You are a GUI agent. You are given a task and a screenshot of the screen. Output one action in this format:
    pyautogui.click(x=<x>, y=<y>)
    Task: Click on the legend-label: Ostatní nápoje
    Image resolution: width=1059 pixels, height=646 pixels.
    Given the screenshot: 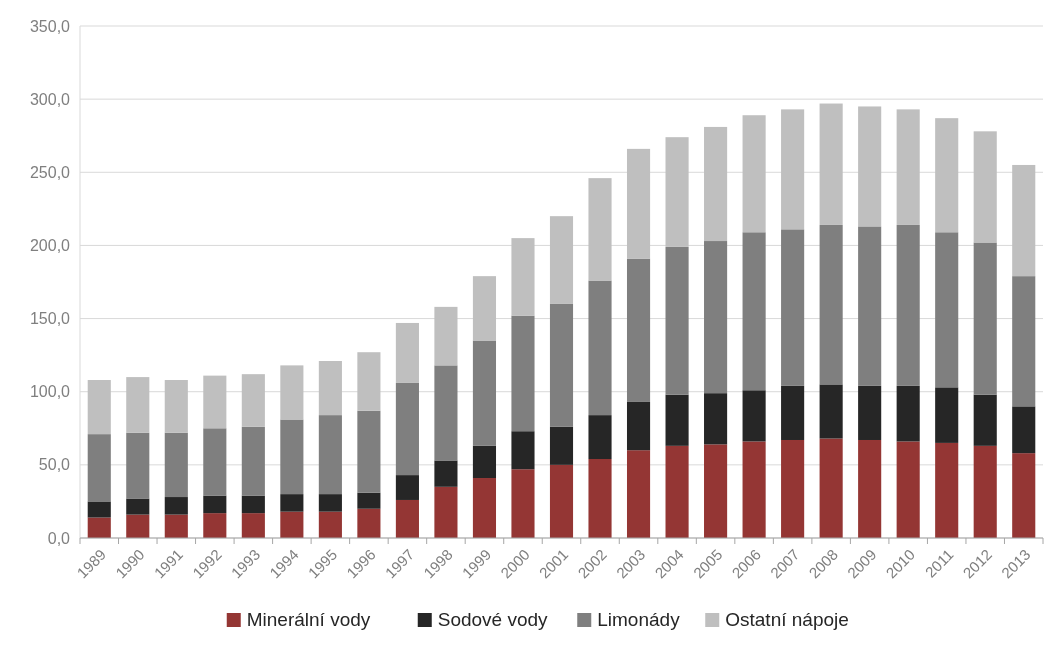 What is the action you would take?
    pyautogui.click(x=787, y=619)
    